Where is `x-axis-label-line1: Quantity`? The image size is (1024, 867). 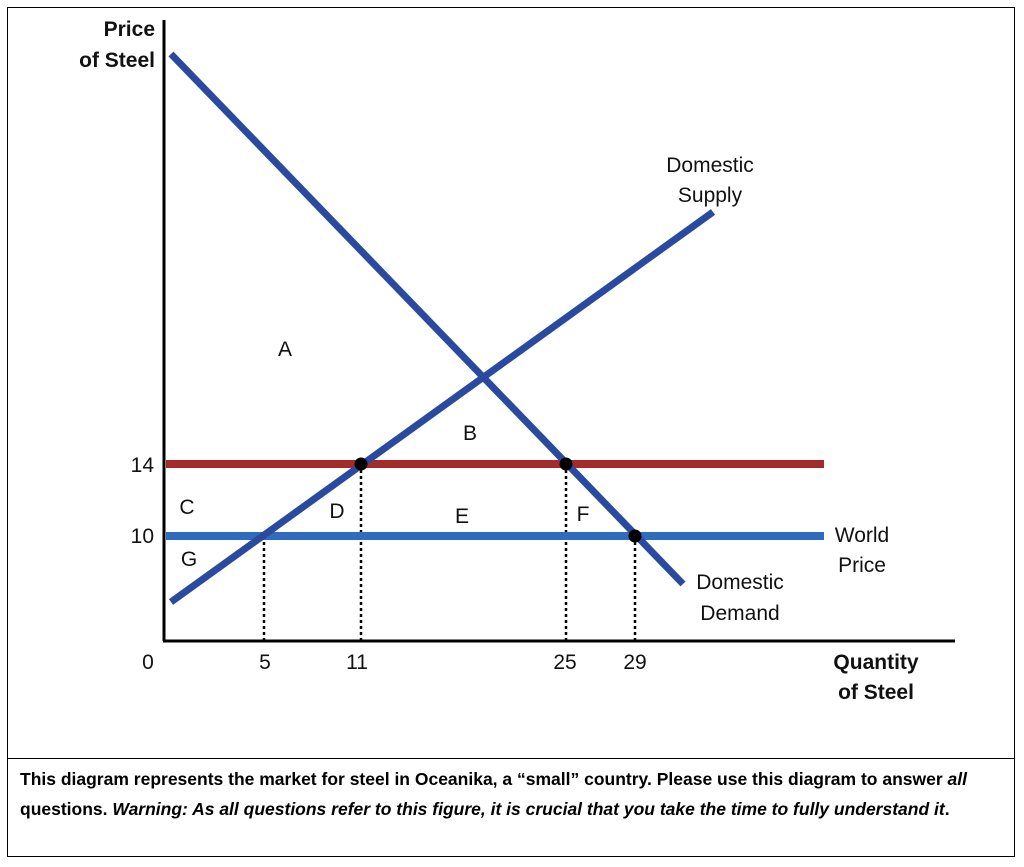 x-axis-label-line1: Quantity is located at coordinates (875, 662).